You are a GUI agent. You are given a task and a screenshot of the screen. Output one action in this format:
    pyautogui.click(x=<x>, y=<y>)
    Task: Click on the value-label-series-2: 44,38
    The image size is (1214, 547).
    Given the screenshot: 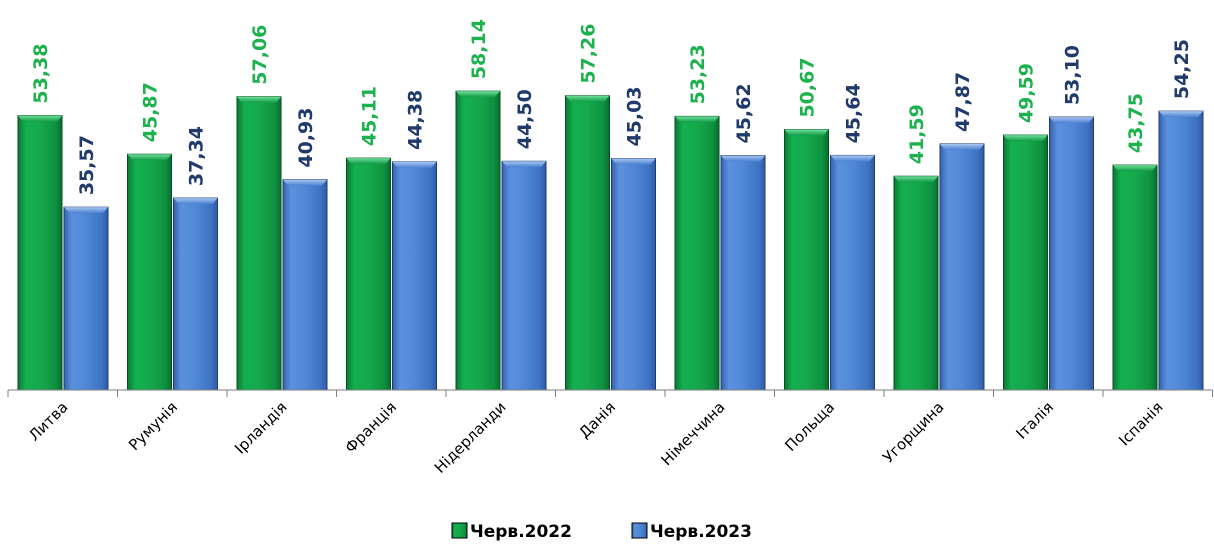 What is the action you would take?
    pyautogui.click(x=416, y=120)
    